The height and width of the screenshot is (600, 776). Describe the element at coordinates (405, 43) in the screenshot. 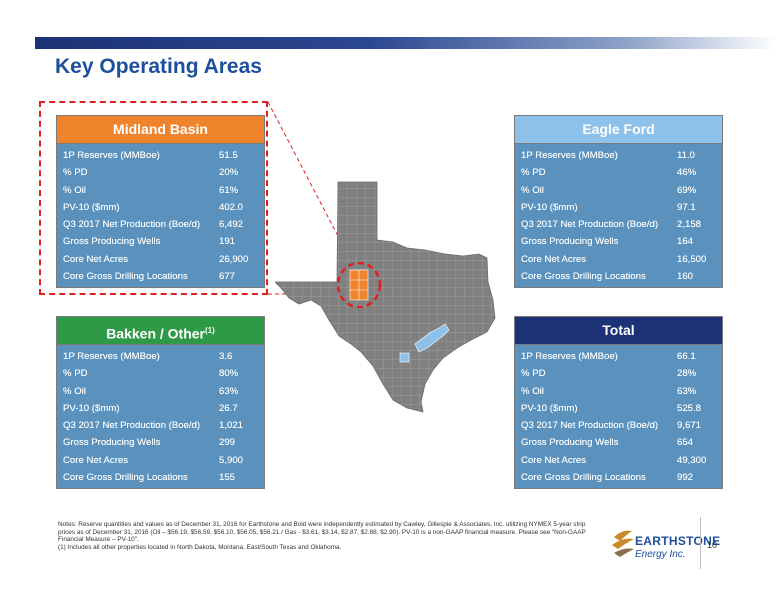

I see `header-bar` at that location.